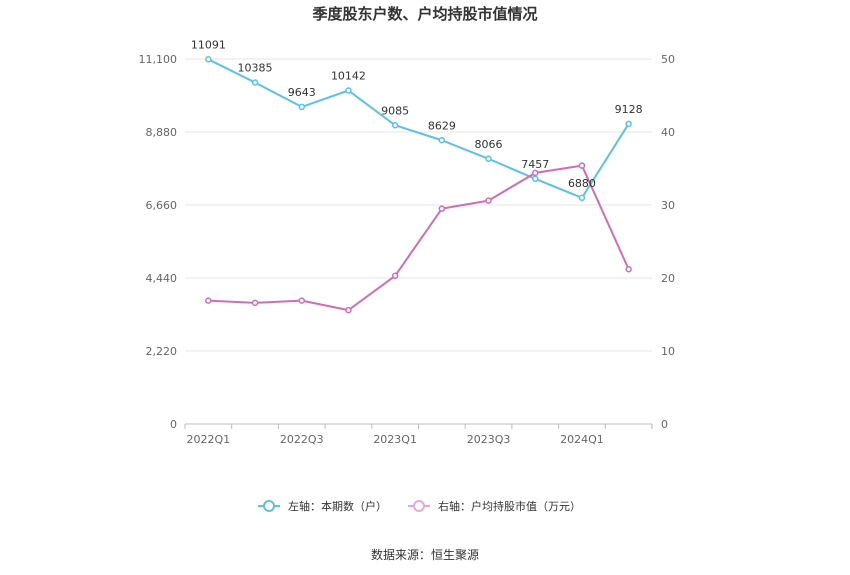 This screenshot has width=850, height=575. What do you see at coordinates (348, 76) in the screenshot?
I see `data-label: 10142` at bounding box center [348, 76].